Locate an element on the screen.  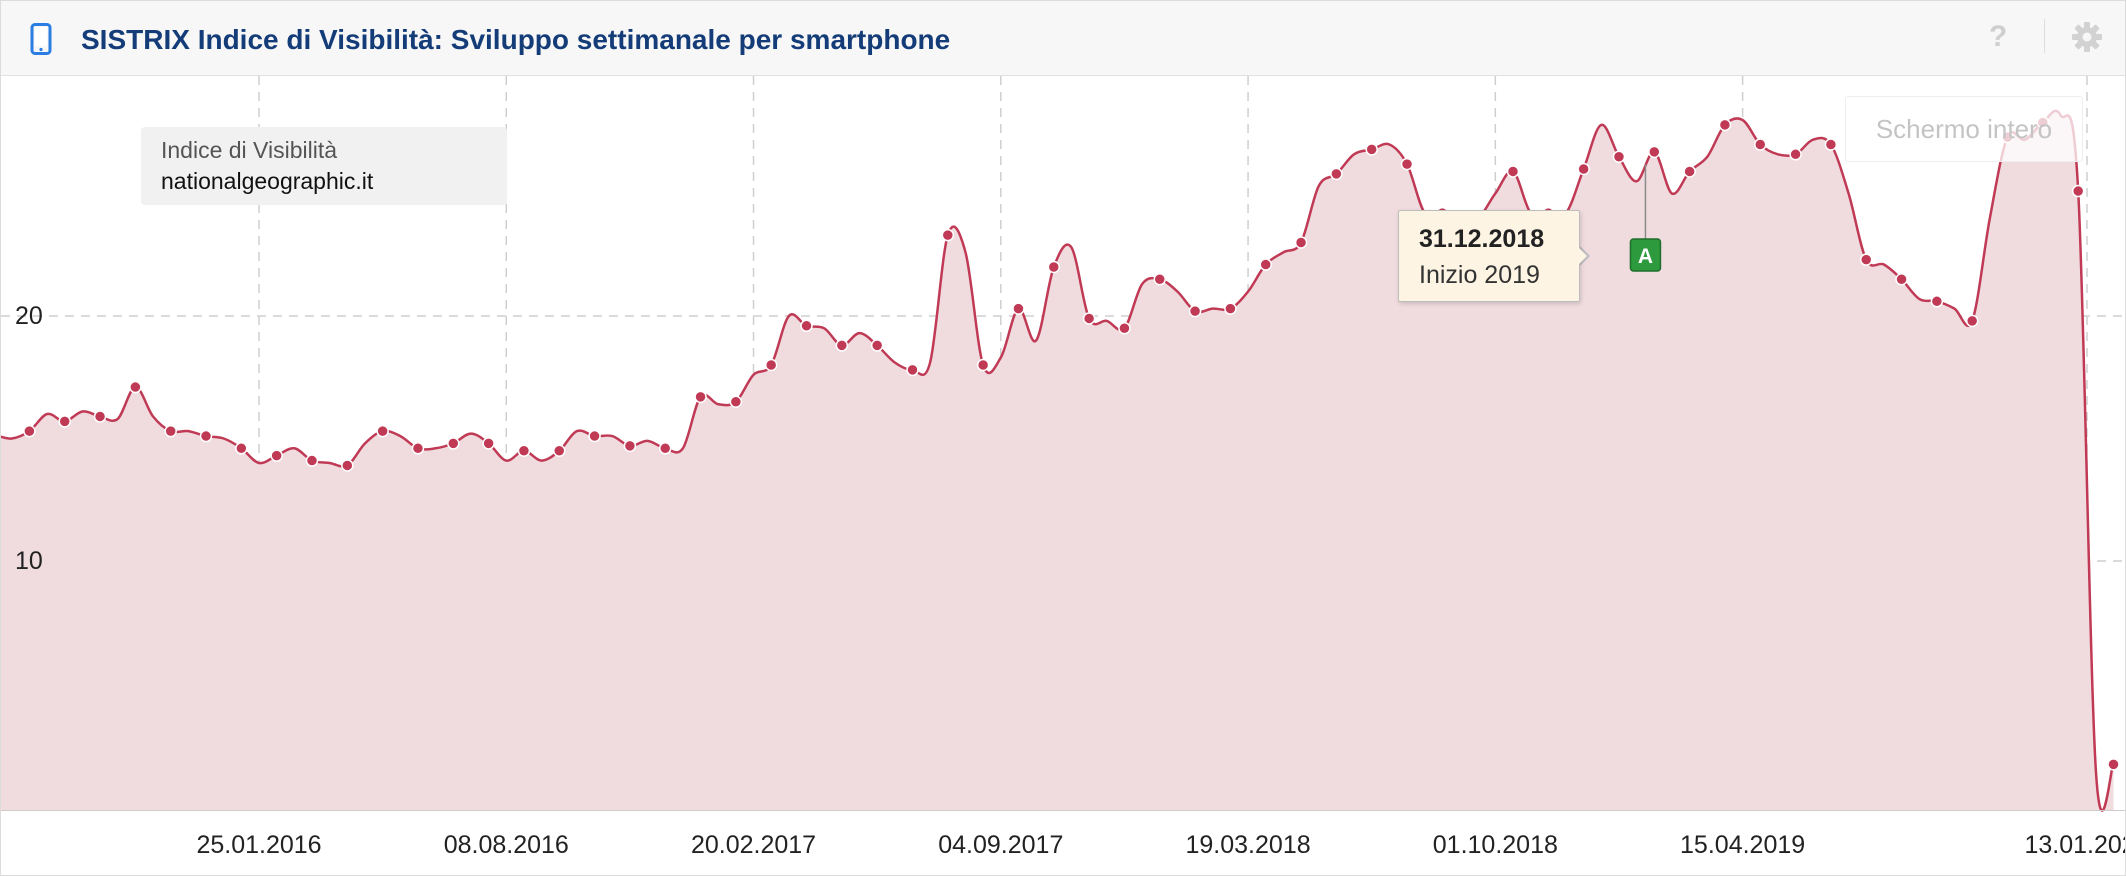
x-tick-label: 20.02.2017 is located at coordinates (753, 845).